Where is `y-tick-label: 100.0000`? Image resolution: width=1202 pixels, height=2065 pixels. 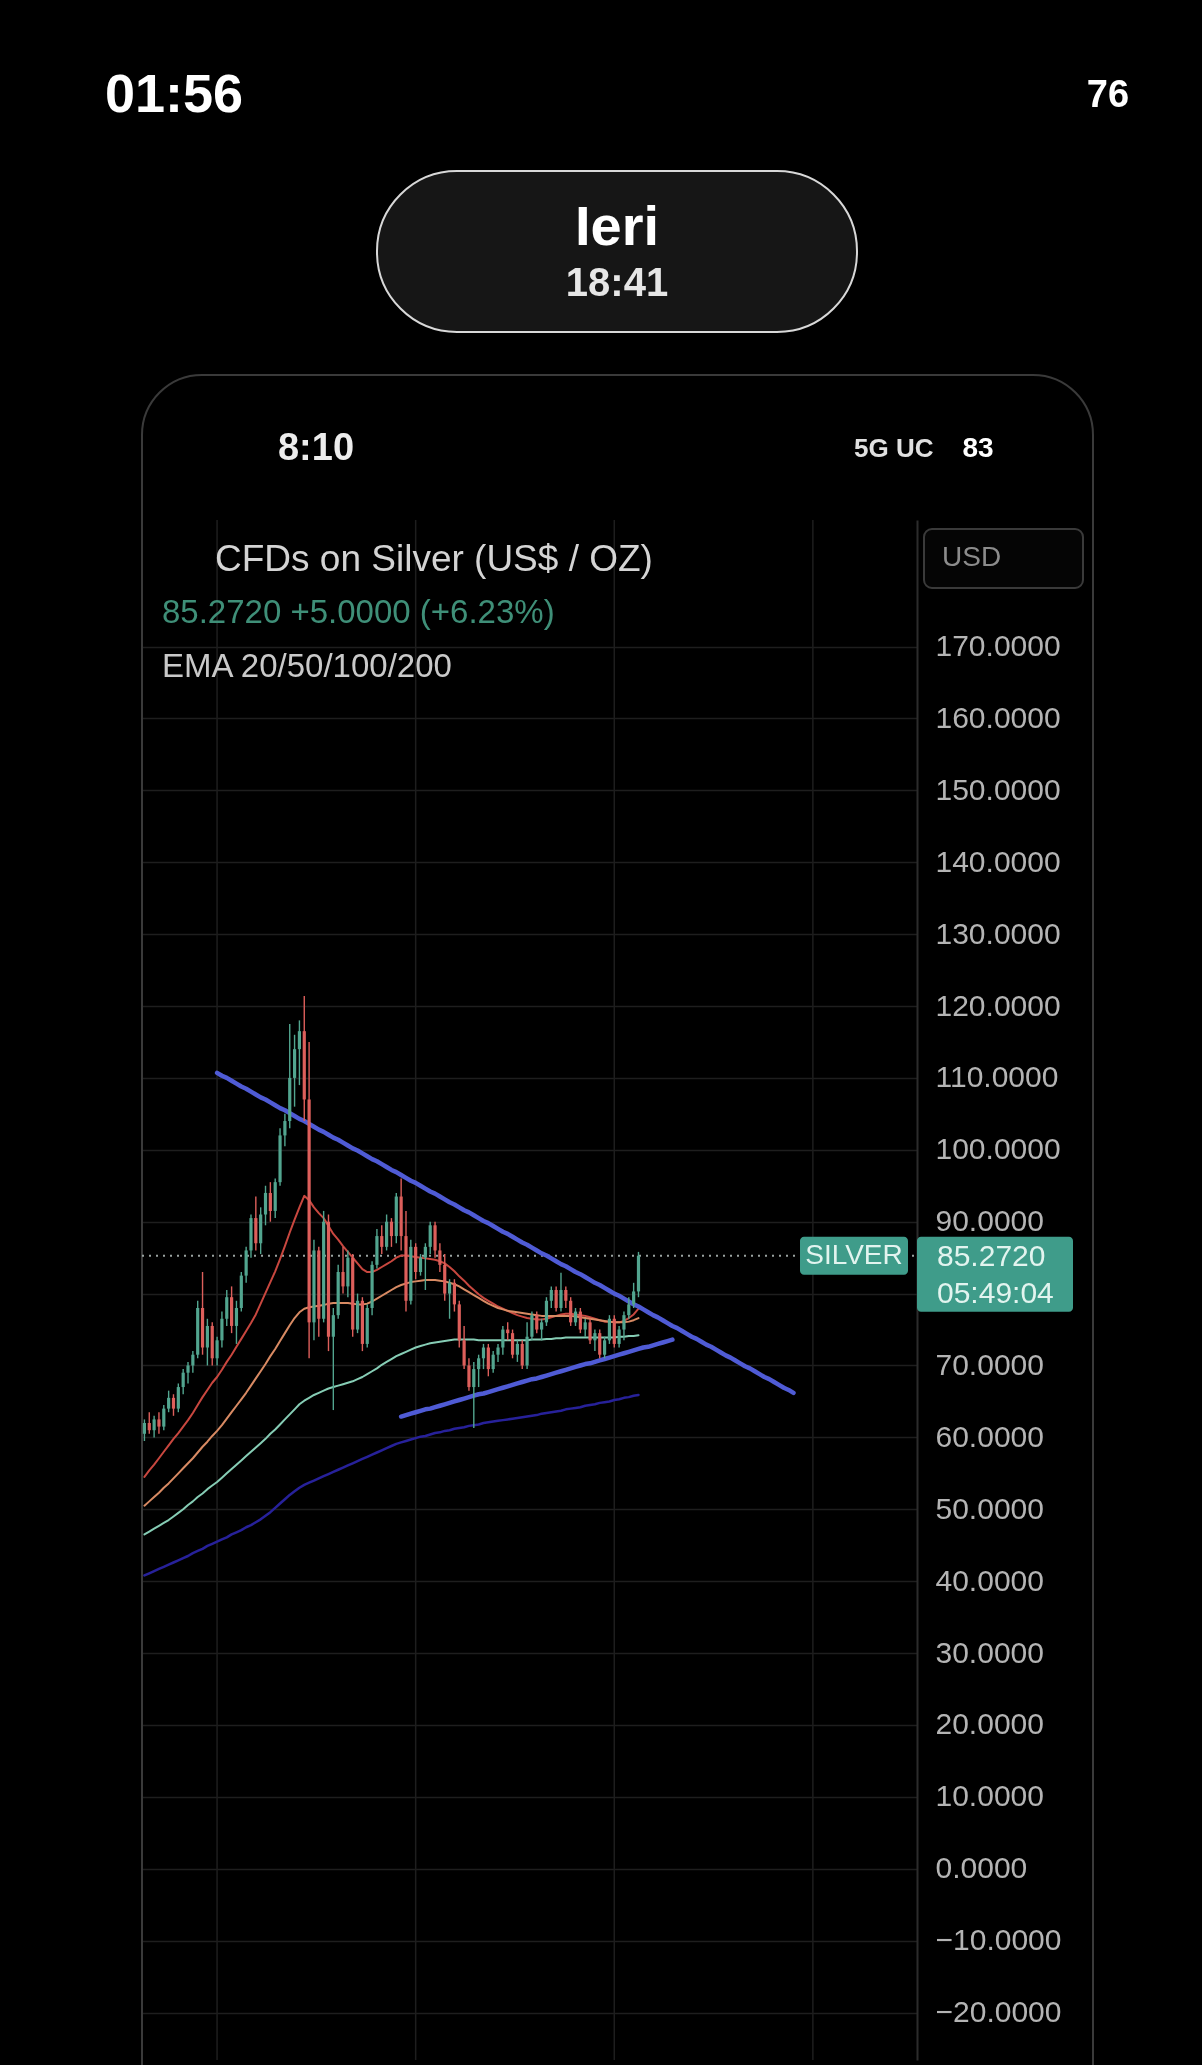
y-tick-label: 100.0000 is located at coordinates (998, 1149).